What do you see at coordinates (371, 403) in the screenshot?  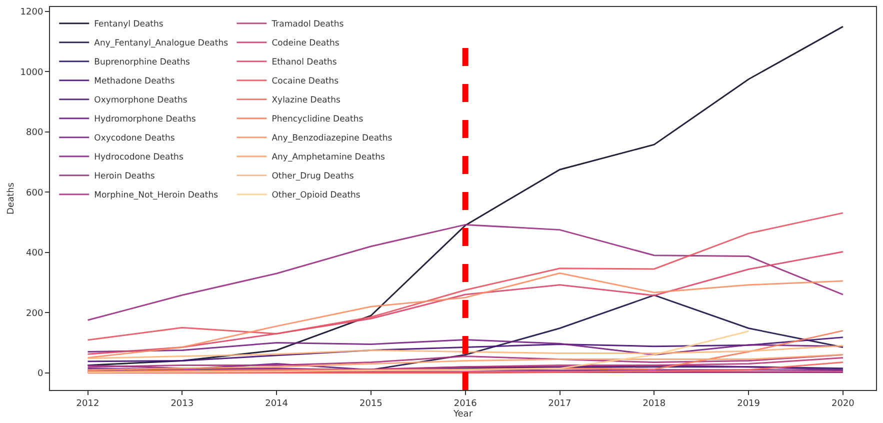 I see `x-tick-label: 2015` at bounding box center [371, 403].